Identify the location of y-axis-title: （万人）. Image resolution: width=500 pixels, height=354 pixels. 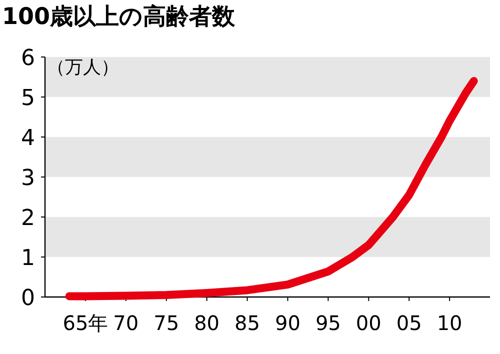
(83, 67).